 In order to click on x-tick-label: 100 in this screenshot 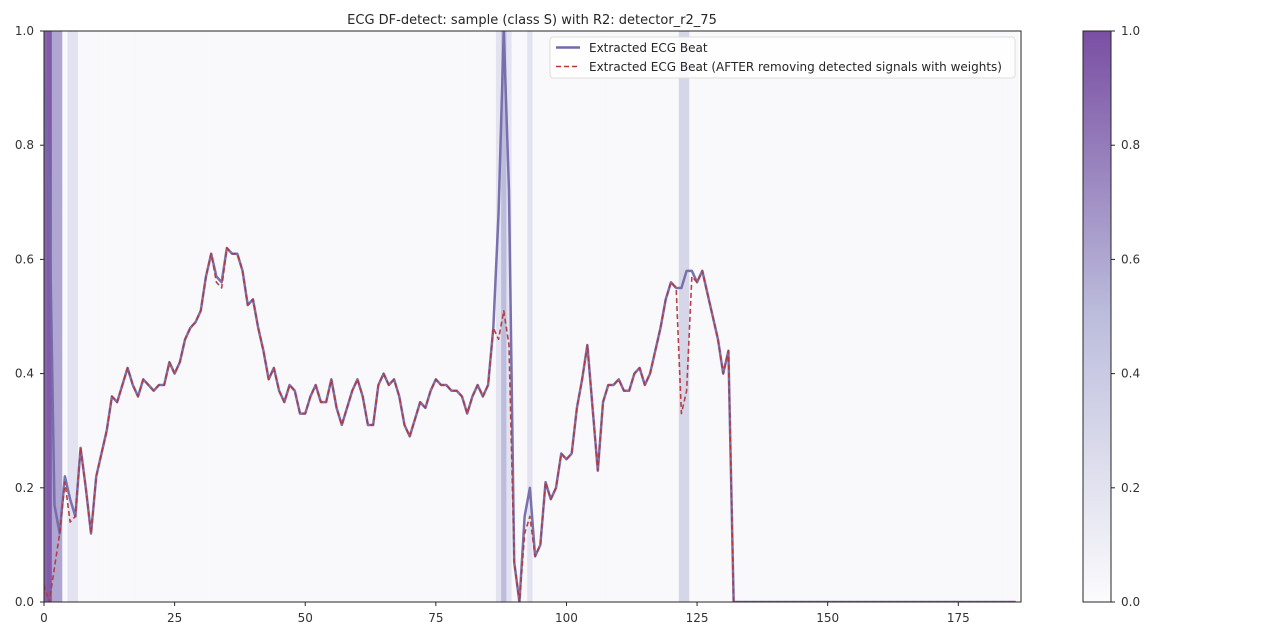, I will do `click(566, 618)`.